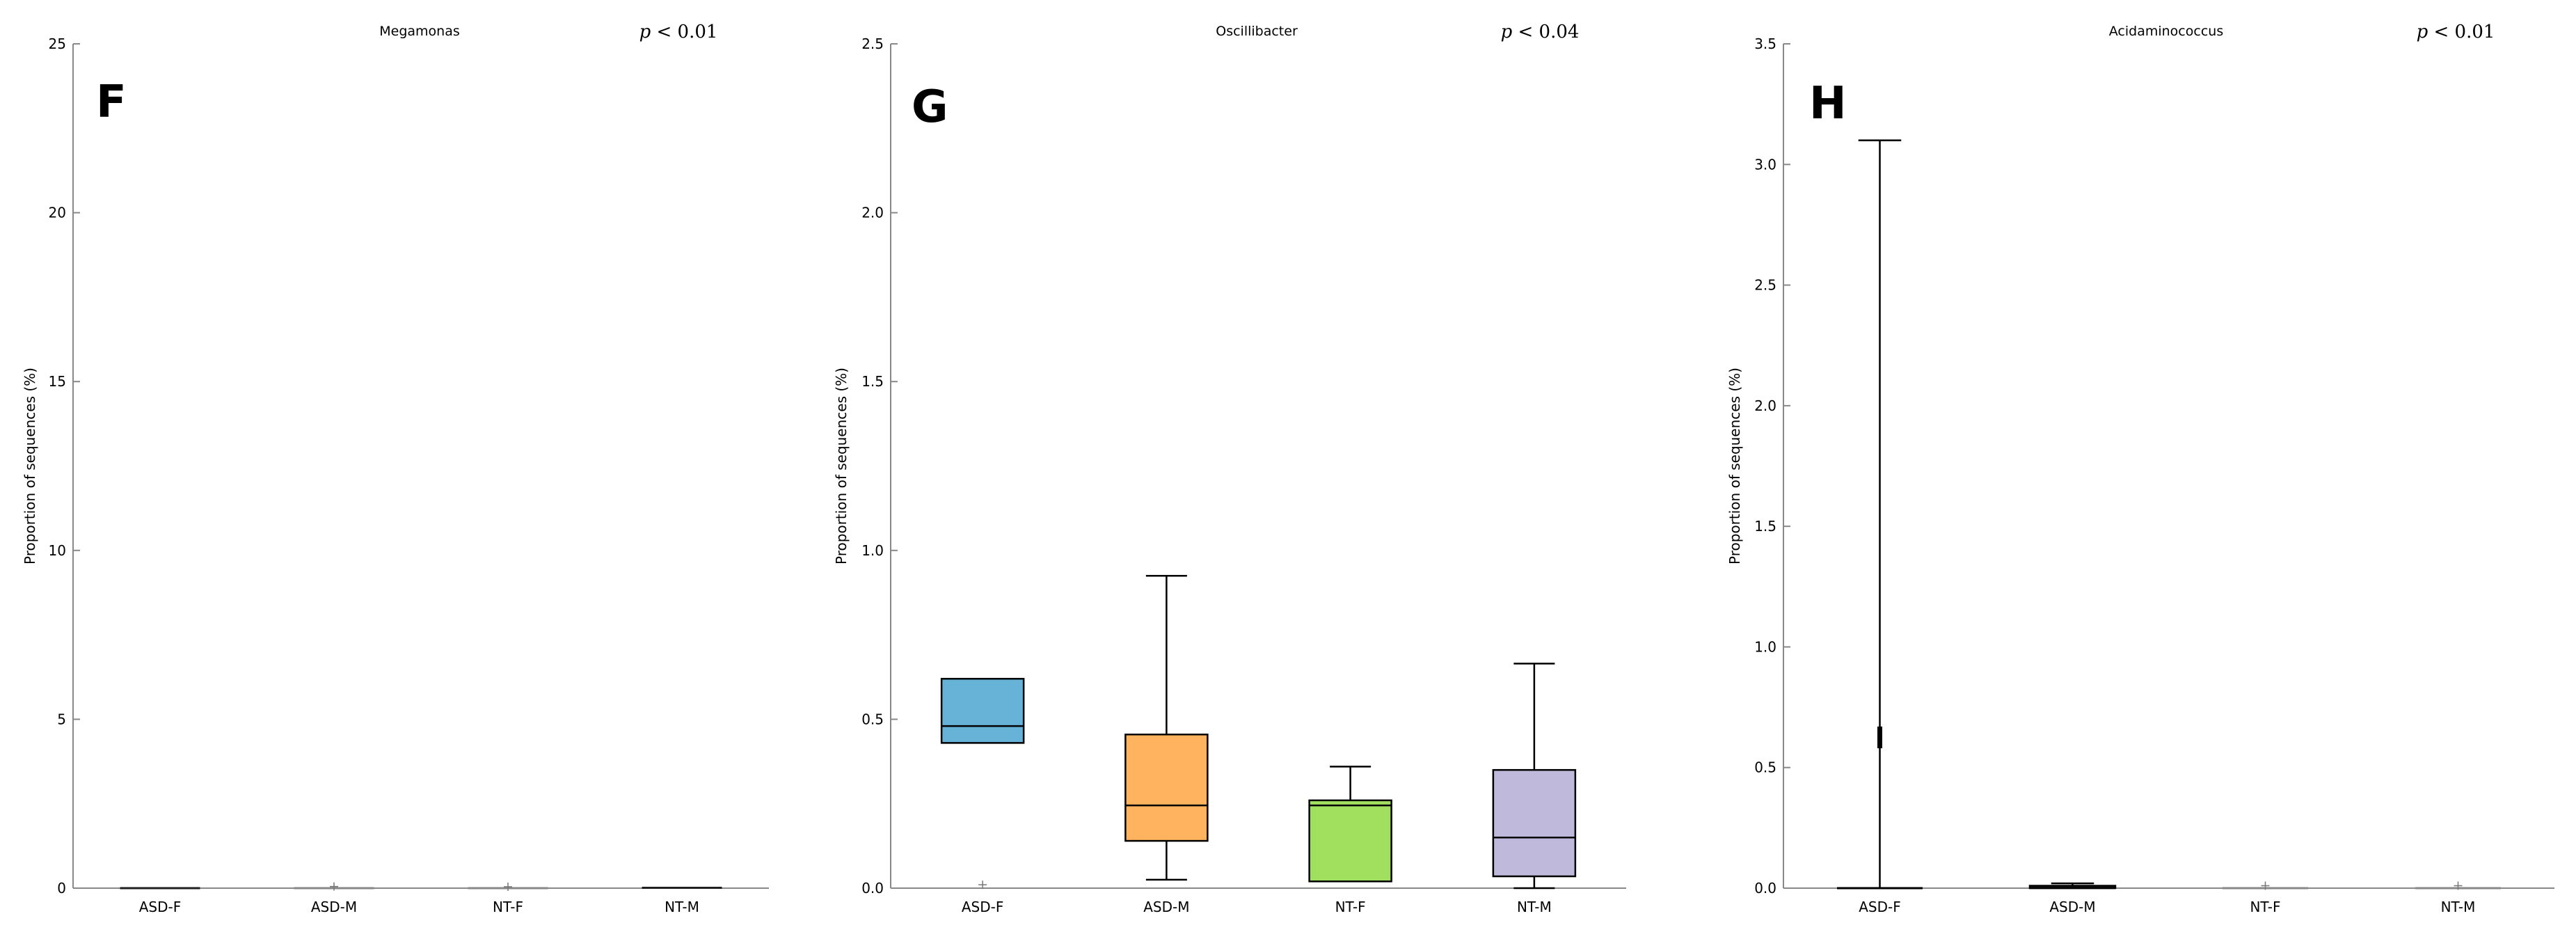 This screenshot has height=932, width=2576. I want to click on y-tick-label: 3.5, so click(1765, 43).